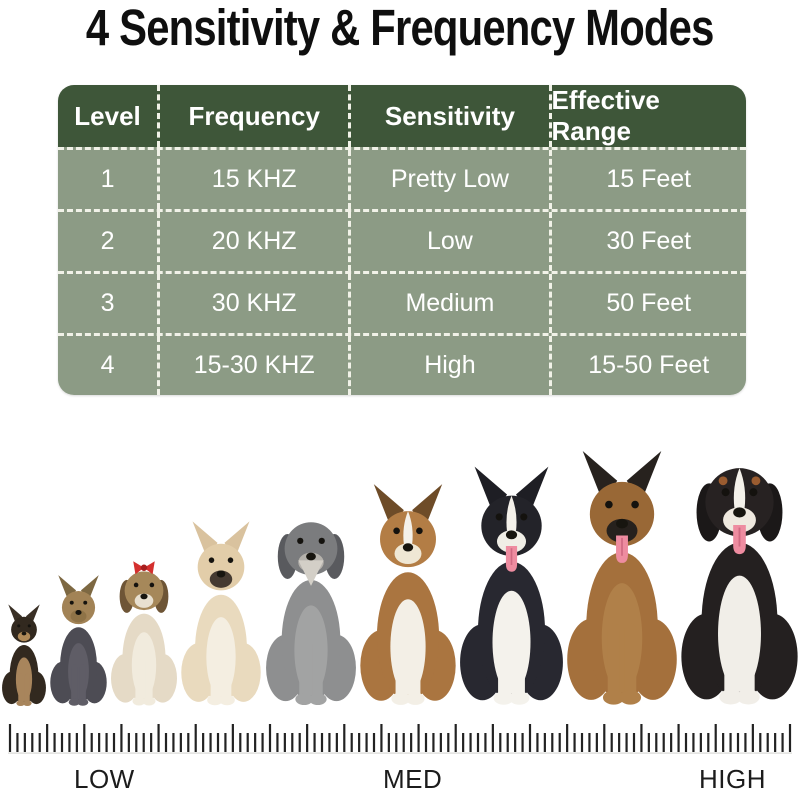 Image resolution: width=800 pixels, height=800 pixels. I want to click on table-cell: High, so click(448, 365).